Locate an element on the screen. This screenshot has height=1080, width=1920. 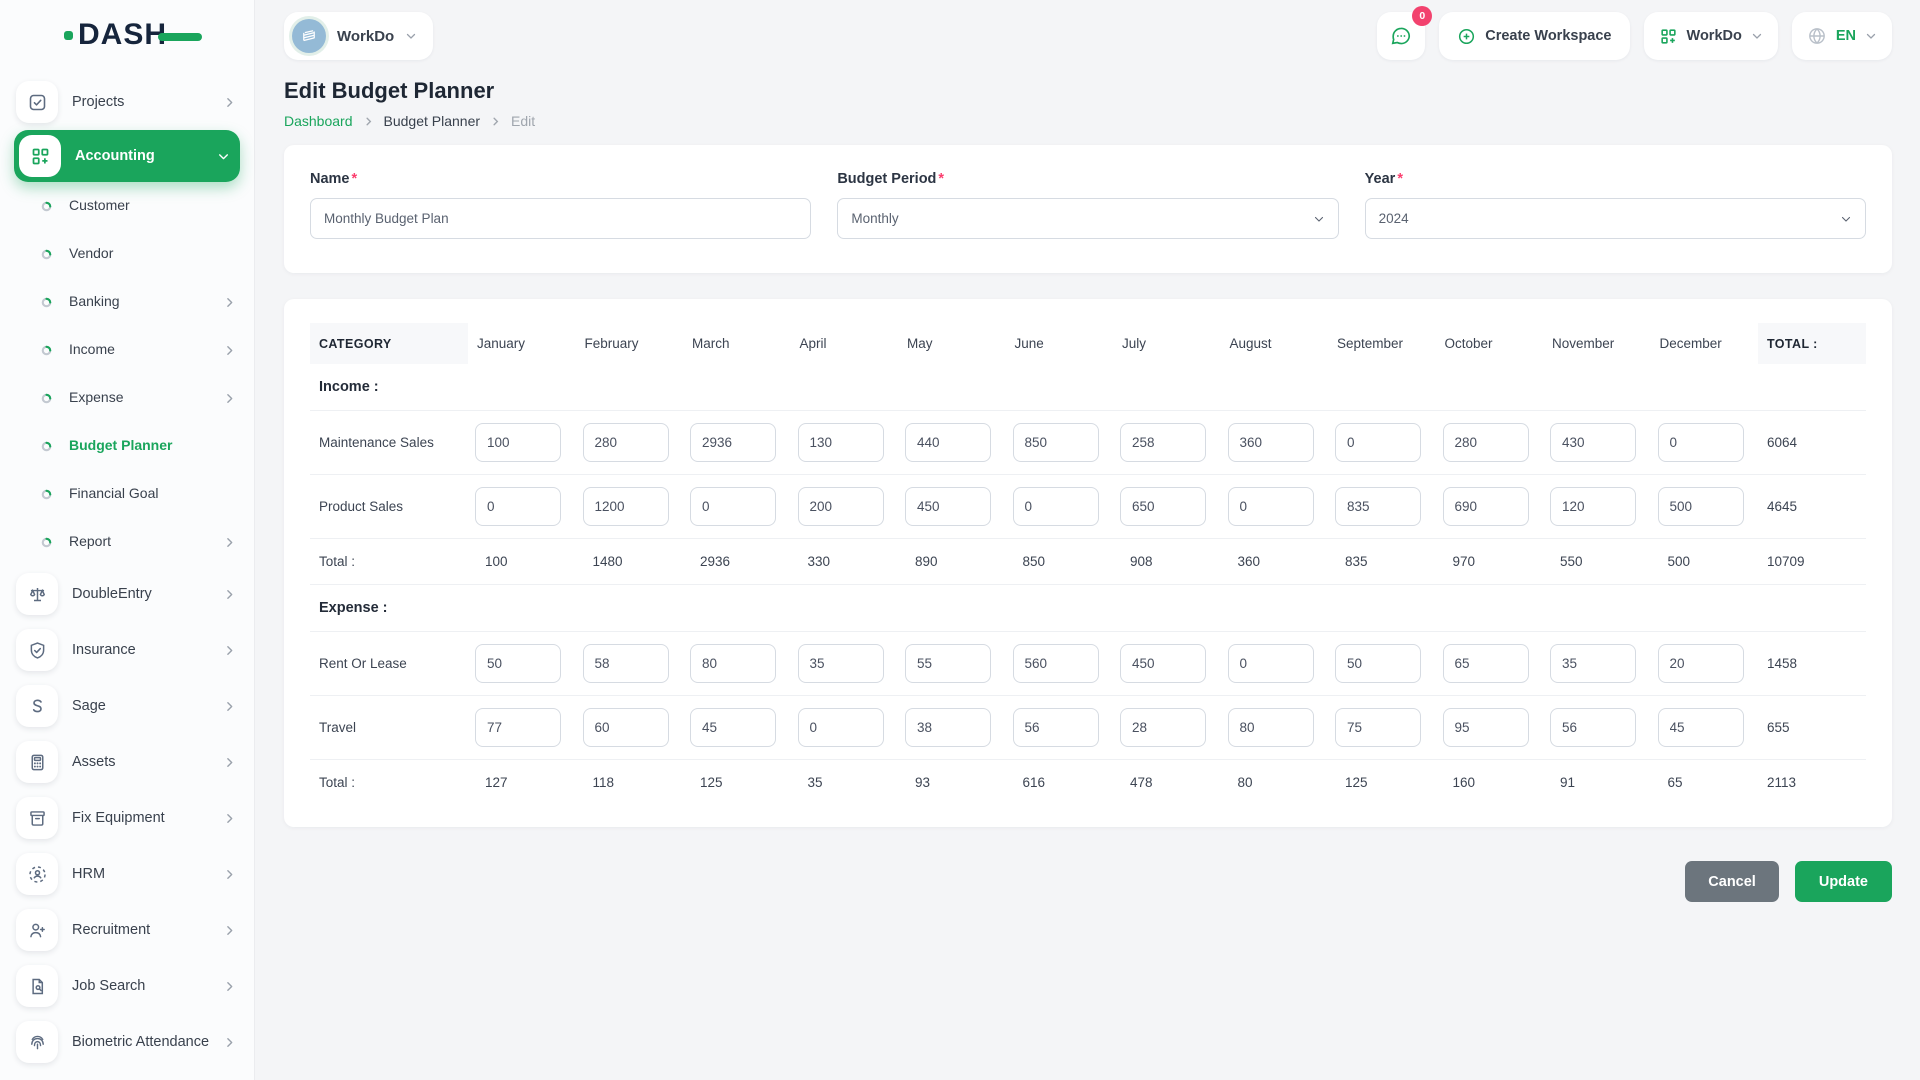
workspace-selector: WorkDo is located at coordinates (359, 36).